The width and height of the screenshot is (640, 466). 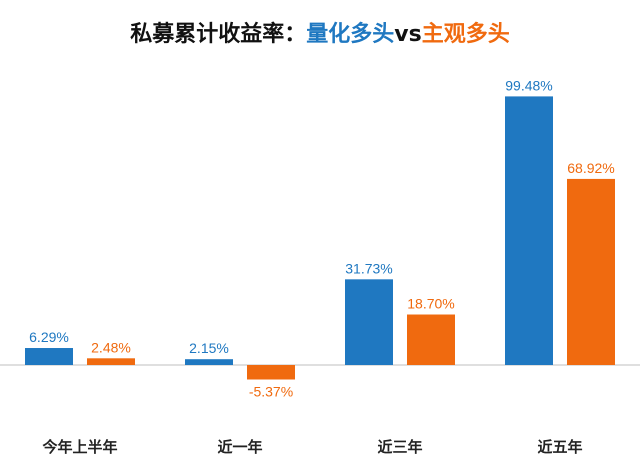 I want to click on bar-s0-c3, so click(x=529, y=231).